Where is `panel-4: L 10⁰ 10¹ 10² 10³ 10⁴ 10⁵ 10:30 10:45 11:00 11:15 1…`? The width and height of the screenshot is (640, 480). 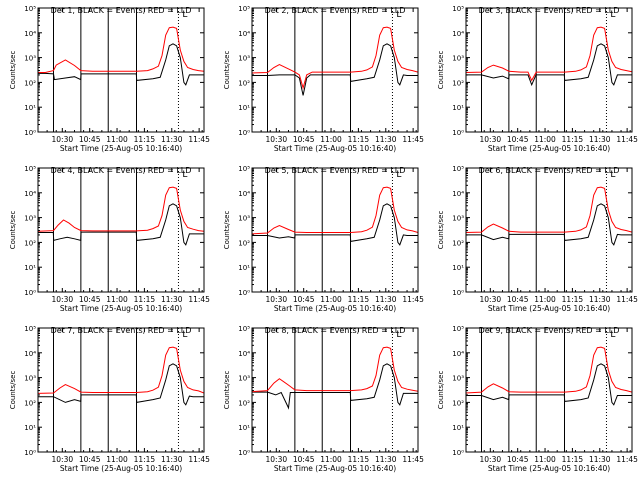
panel-4: L 10⁰ 10¹ 10² 10³ 10⁴ 10⁵ 10:30 10:45 11:00 11:15 1… is located at coordinates (109, 239).